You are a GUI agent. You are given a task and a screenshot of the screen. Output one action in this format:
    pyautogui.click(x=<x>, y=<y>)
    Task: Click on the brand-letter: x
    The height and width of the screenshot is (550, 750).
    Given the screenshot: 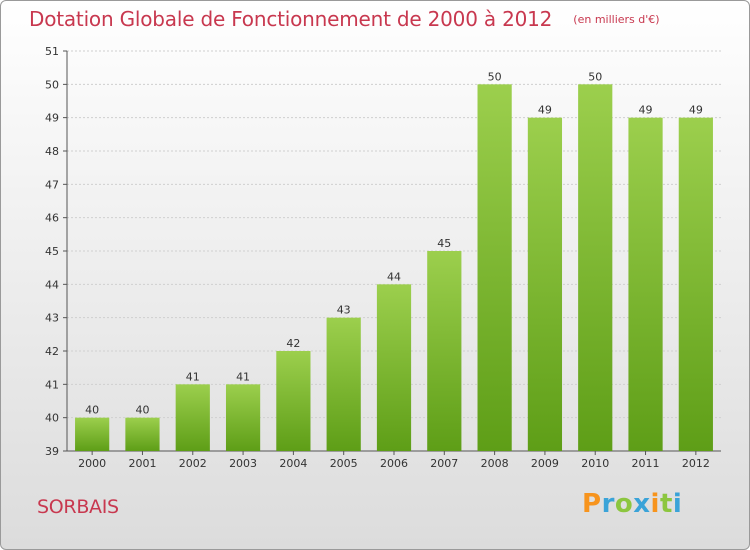 What is the action you would take?
    pyautogui.click(x=642, y=504)
    